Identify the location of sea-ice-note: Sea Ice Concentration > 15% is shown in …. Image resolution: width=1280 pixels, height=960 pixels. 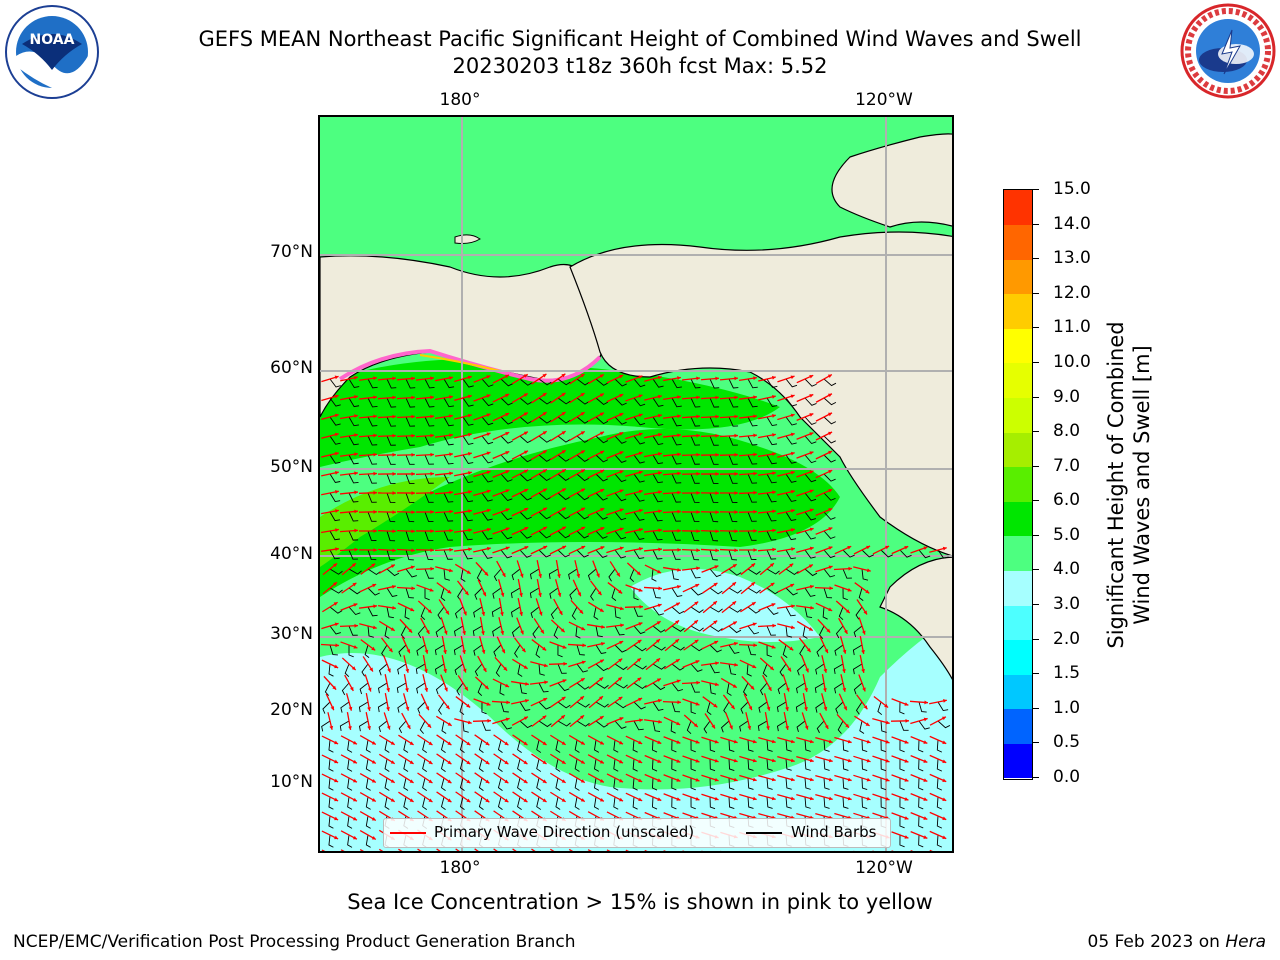
(640, 902).